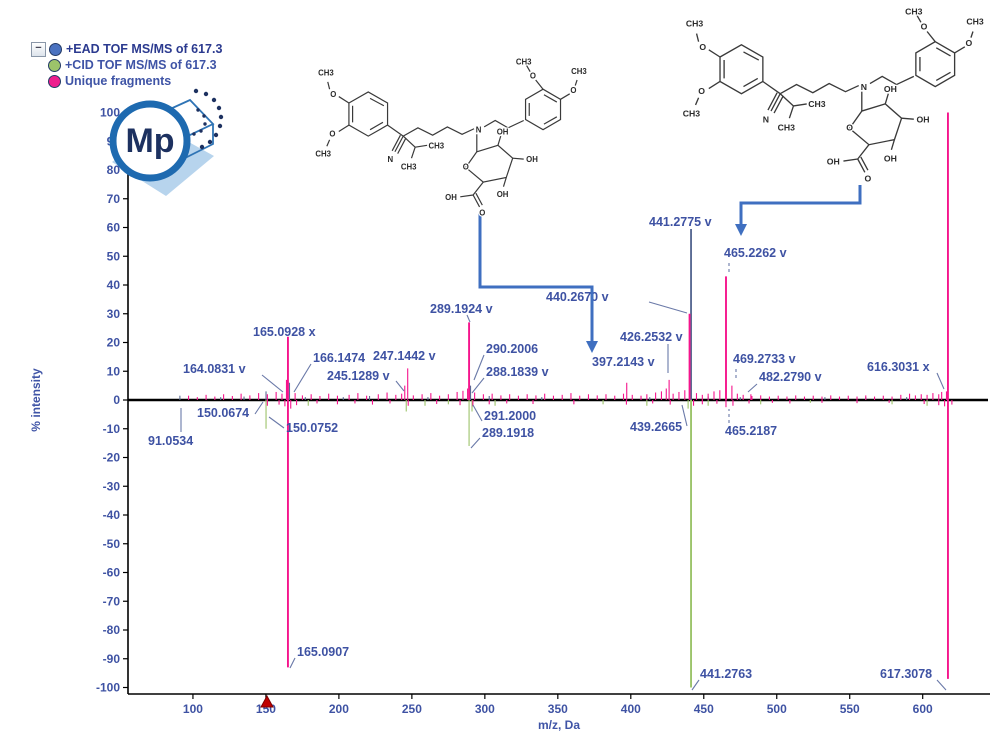 The image size is (999, 756). Describe the element at coordinates (149, 141) in the screenshot. I see `mp-logo-text: Mp` at that location.